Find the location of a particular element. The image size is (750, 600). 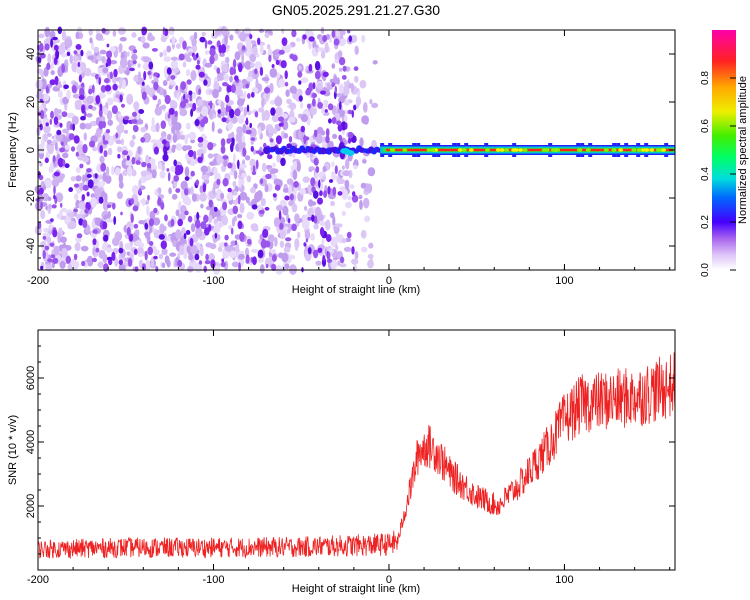

spectrogram-x-tick-label: 0 is located at coordinates (389, 281).